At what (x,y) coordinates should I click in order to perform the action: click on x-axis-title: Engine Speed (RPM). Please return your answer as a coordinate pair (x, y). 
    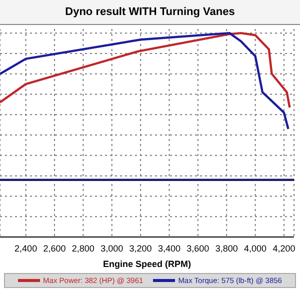
    Looking at the image, I should click on (147, 264).